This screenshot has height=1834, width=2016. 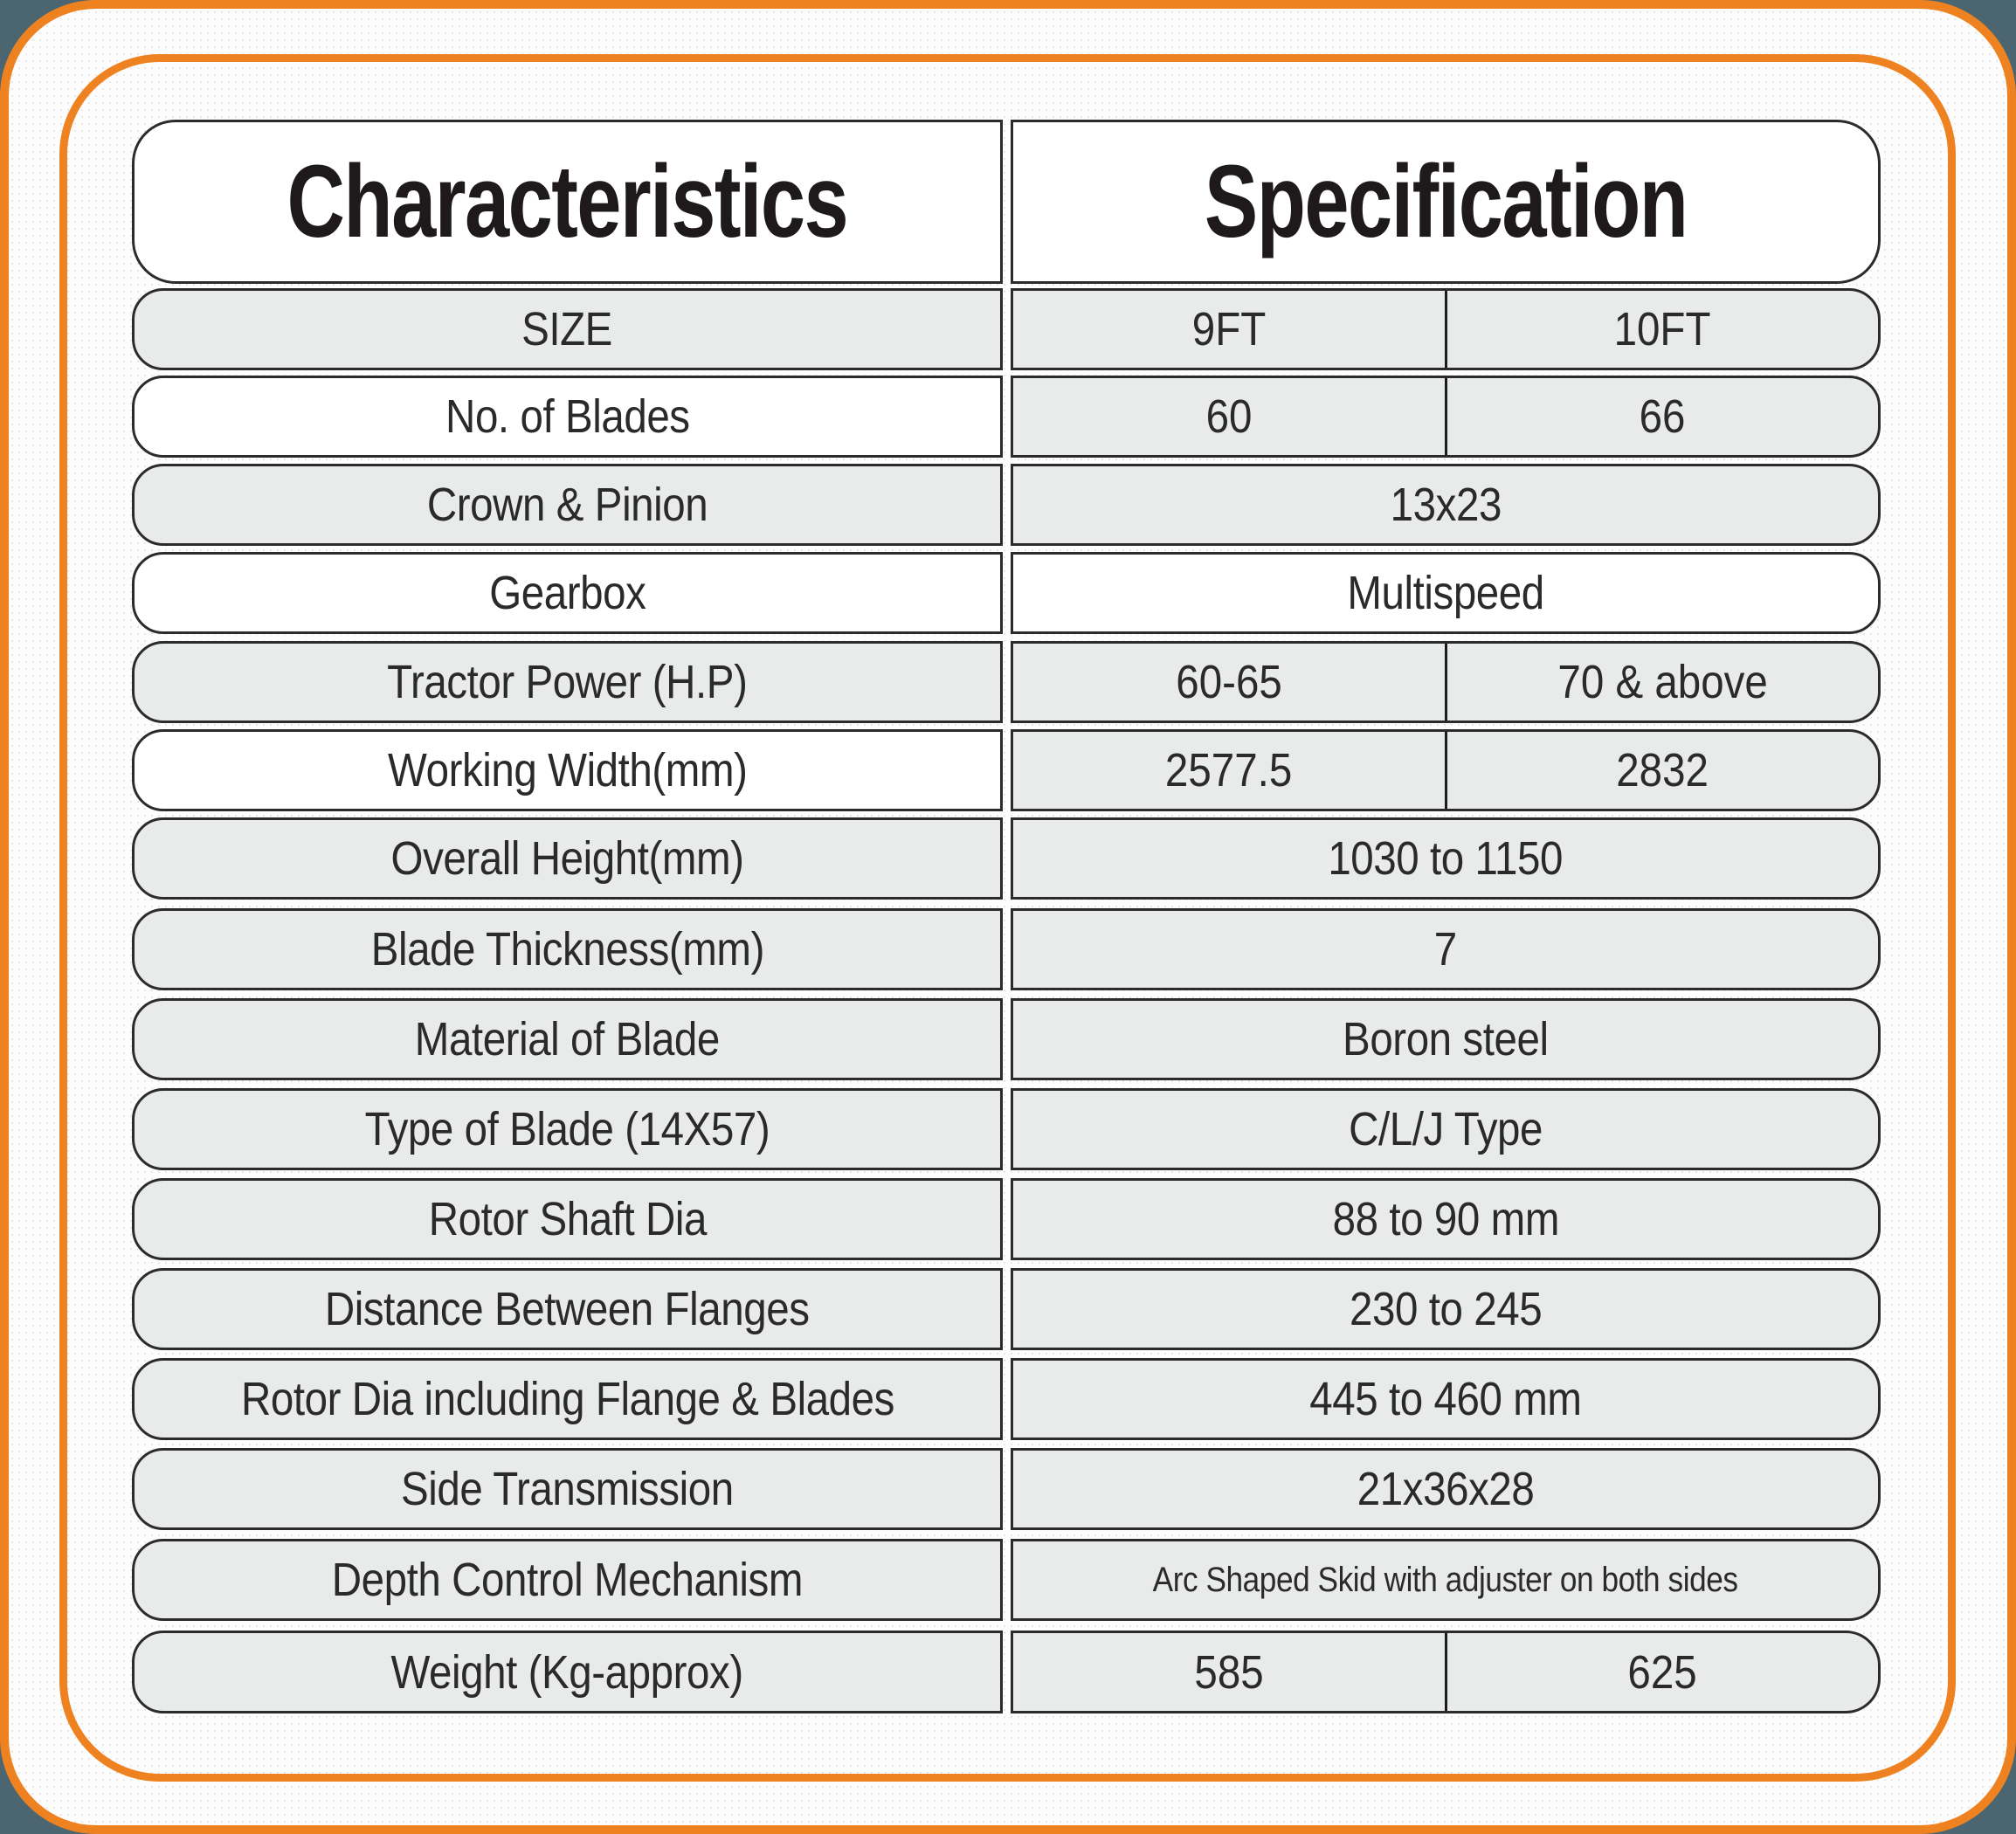 What do you see at coordinates (1446, 593) in the screenshot?
I see `row-value: Multispeed` at bounding box center [1446, 593].